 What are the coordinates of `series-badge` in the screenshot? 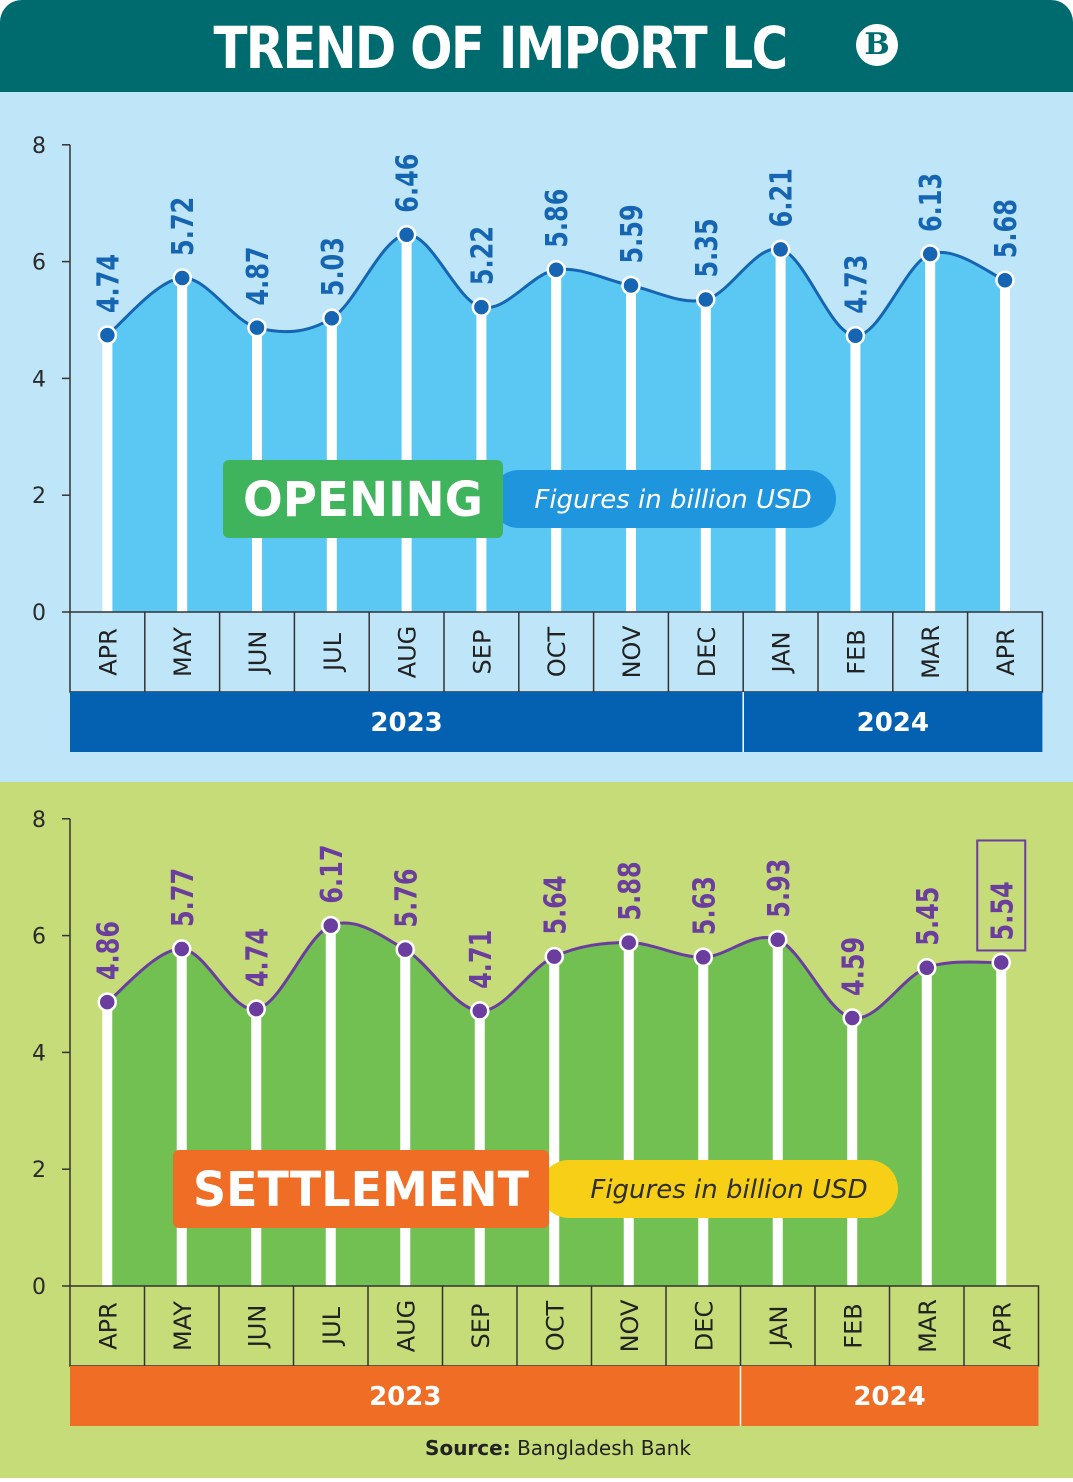 It's located at (363, 499).